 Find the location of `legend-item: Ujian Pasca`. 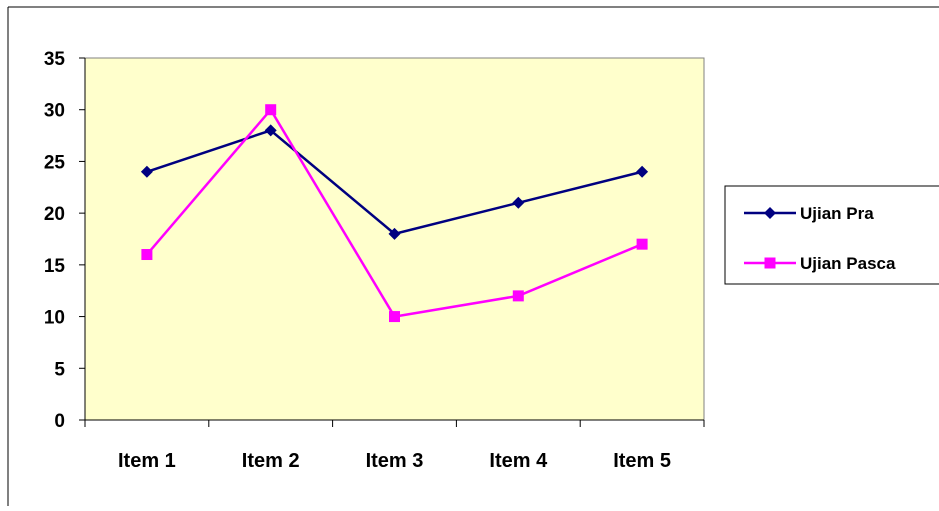

legend-item: Ujian Pasca is located at coordinates (820, 263).